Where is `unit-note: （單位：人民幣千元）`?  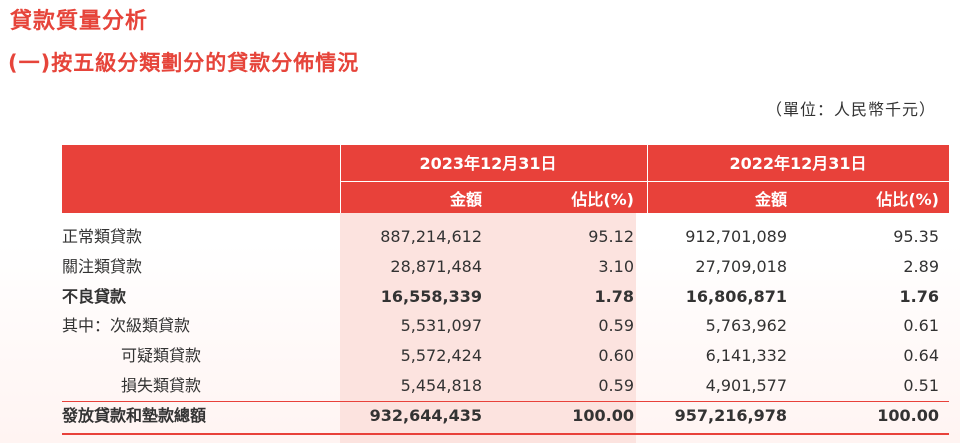
unit-note: （單位：人民幣千元） is located at coordinates (850, 109).